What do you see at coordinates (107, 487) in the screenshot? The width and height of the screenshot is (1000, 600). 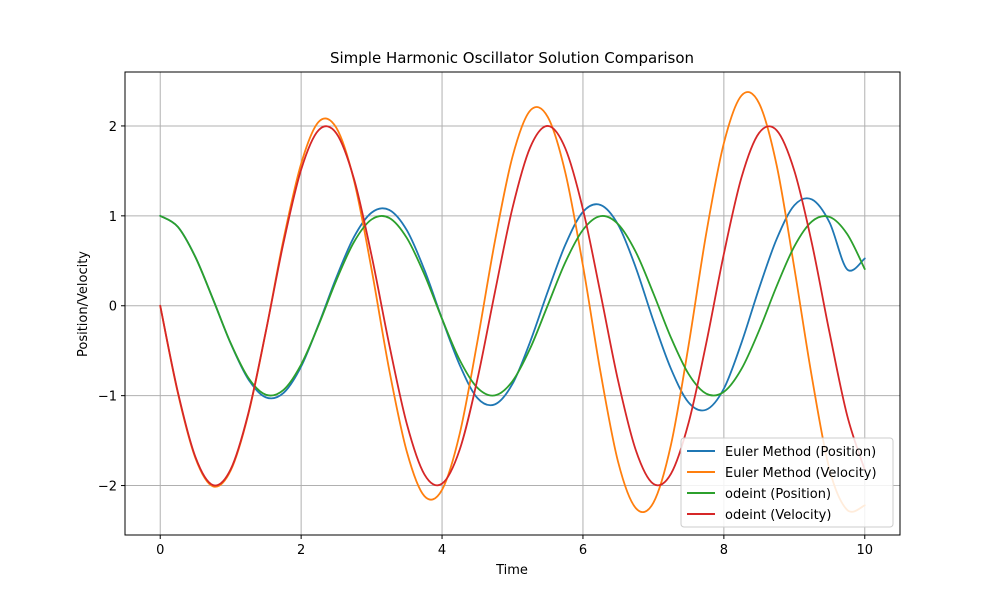 I see `y-tick-label: −2` at bounding box center [107, 487].